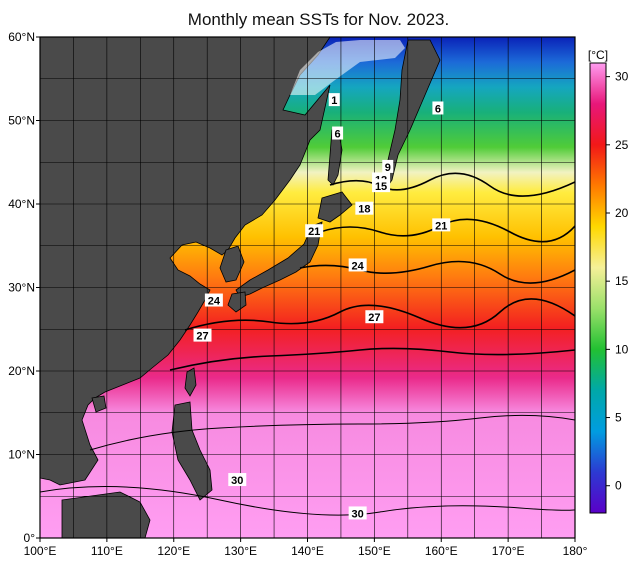  Describe the element at coordinates (622, 349) in the screenshot. I see `colorbar-tick-label: 10` at that location.